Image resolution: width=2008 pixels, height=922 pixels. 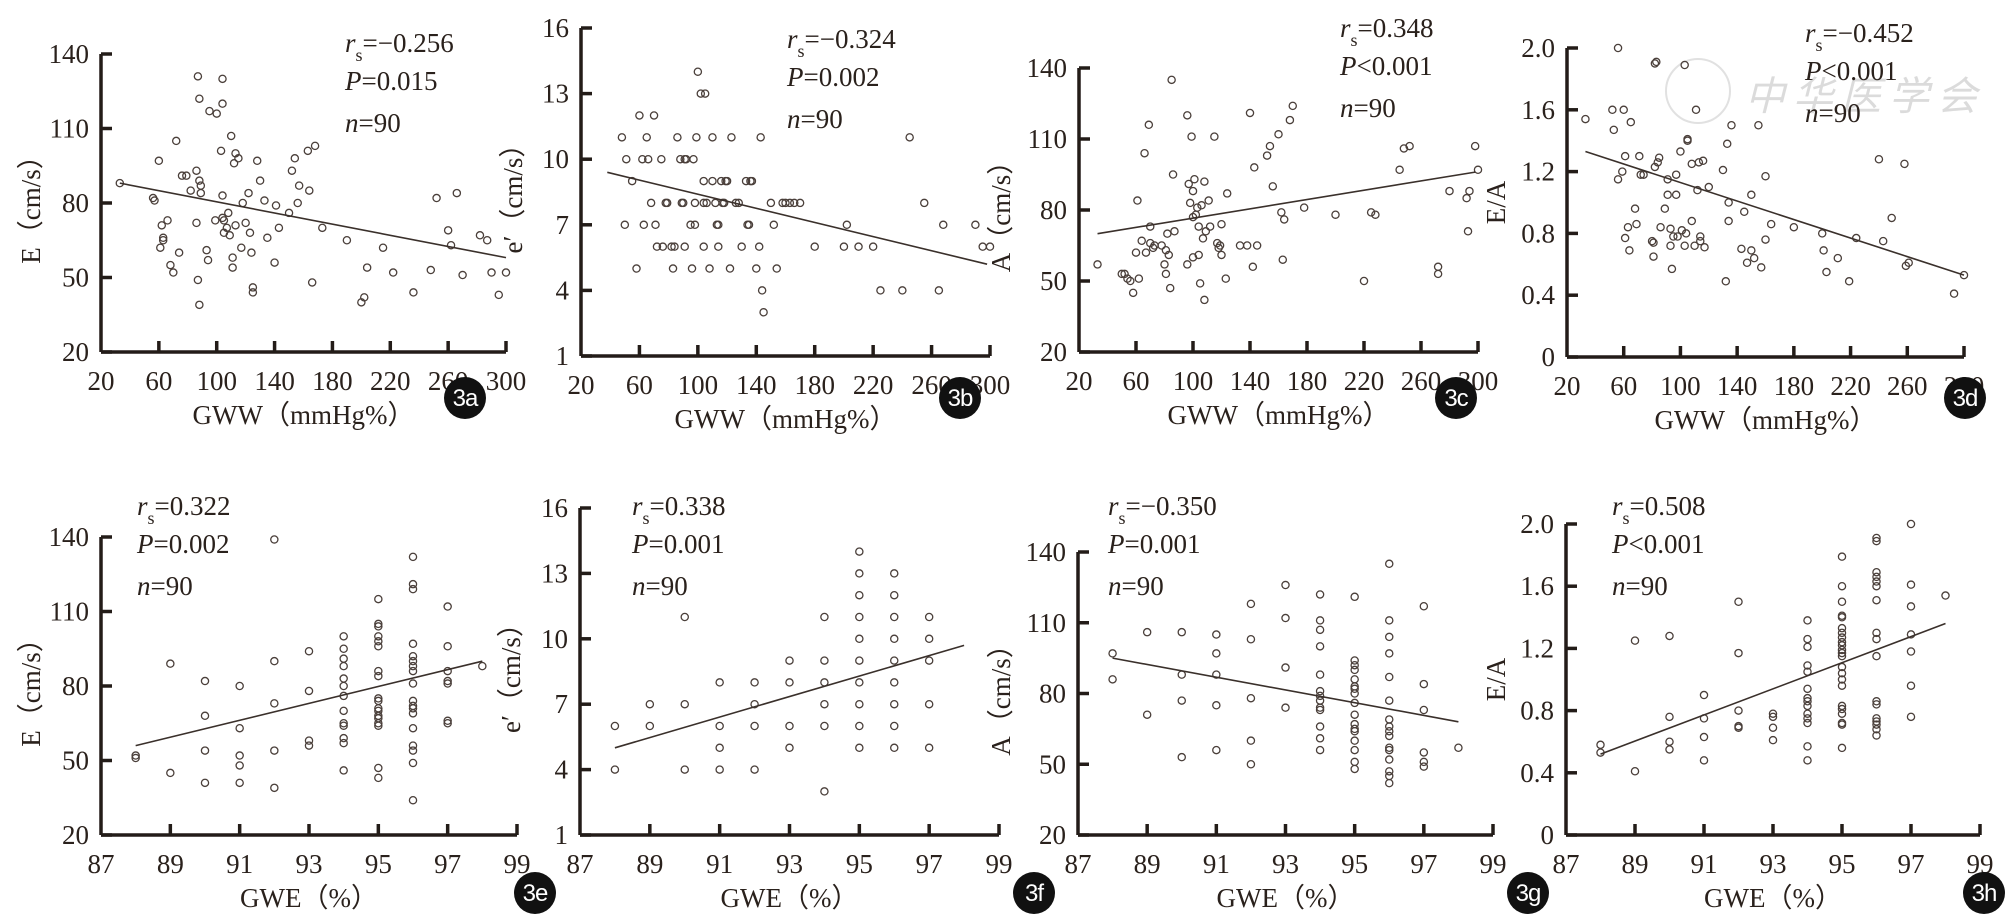 I want to click on x-tick-label: 91, so click(x=239, y=864).